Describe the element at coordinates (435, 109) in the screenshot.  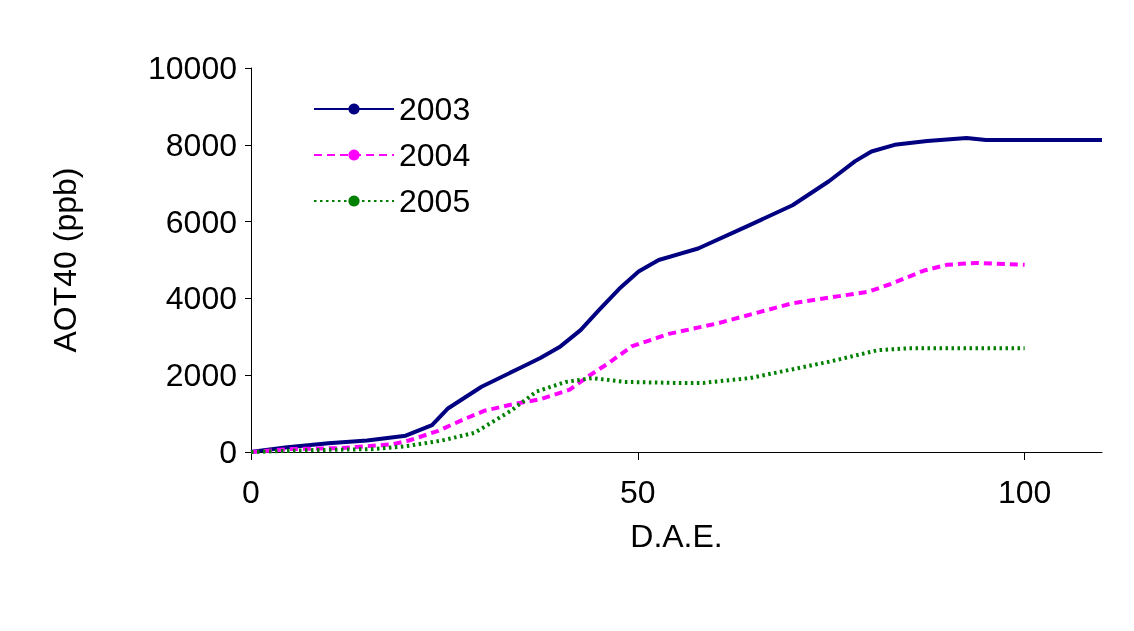
I see `legend-label: 2003` at that location.